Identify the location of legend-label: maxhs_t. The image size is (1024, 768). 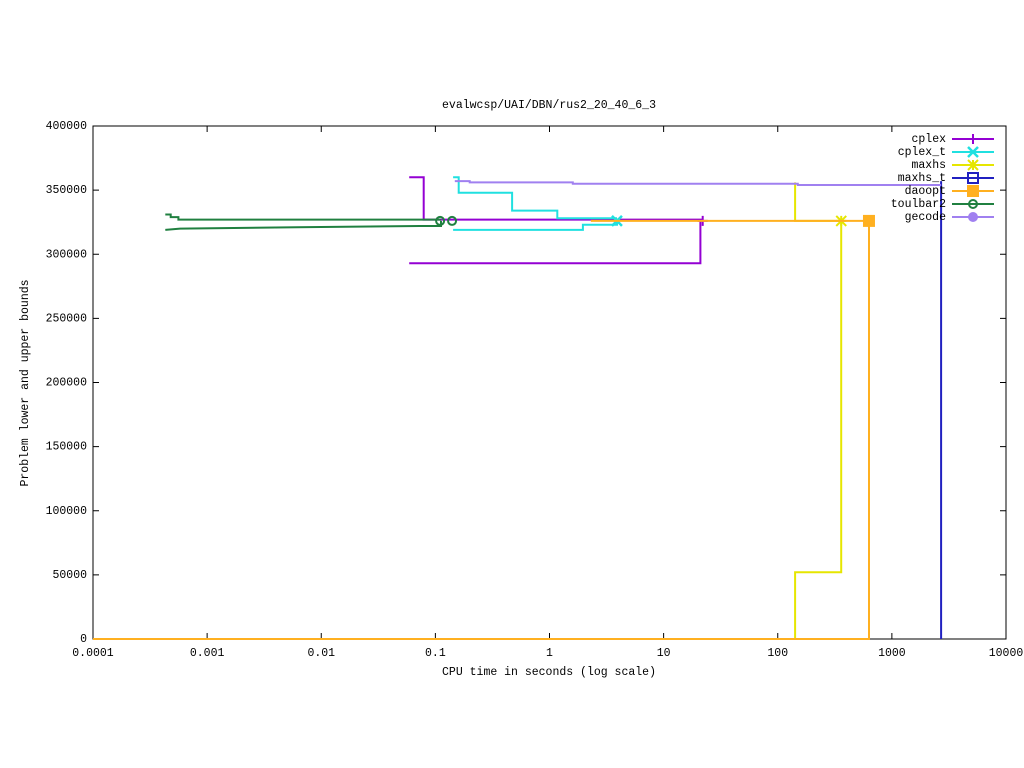
(922, 178).